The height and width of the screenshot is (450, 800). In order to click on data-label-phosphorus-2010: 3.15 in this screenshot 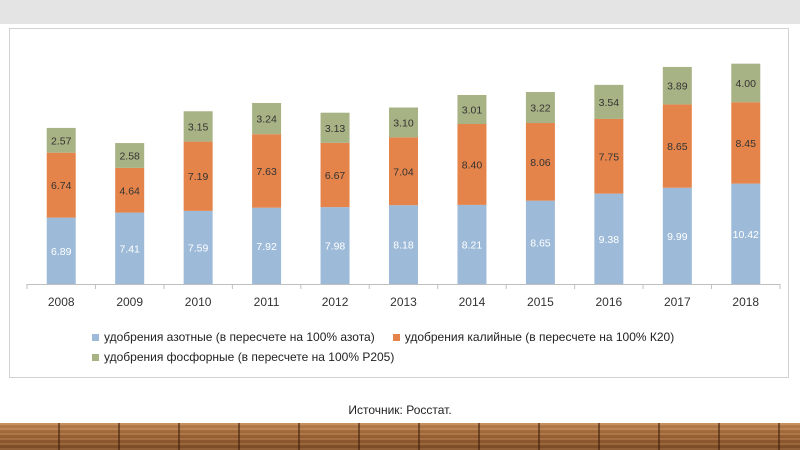, I will do `click(198, 127)`.